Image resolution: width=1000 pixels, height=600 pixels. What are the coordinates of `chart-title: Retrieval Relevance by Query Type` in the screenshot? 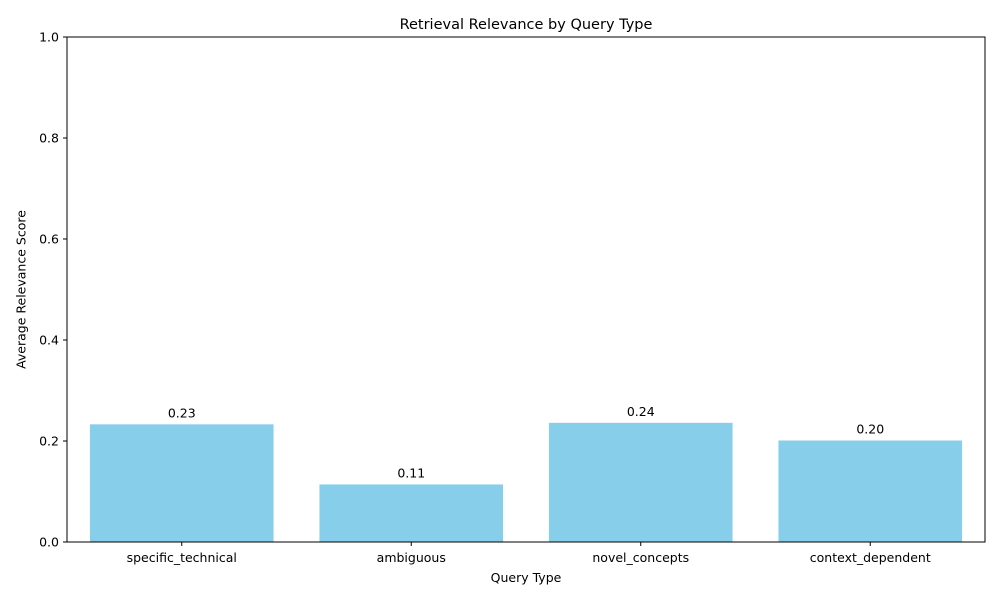 It's located at (526, 25).